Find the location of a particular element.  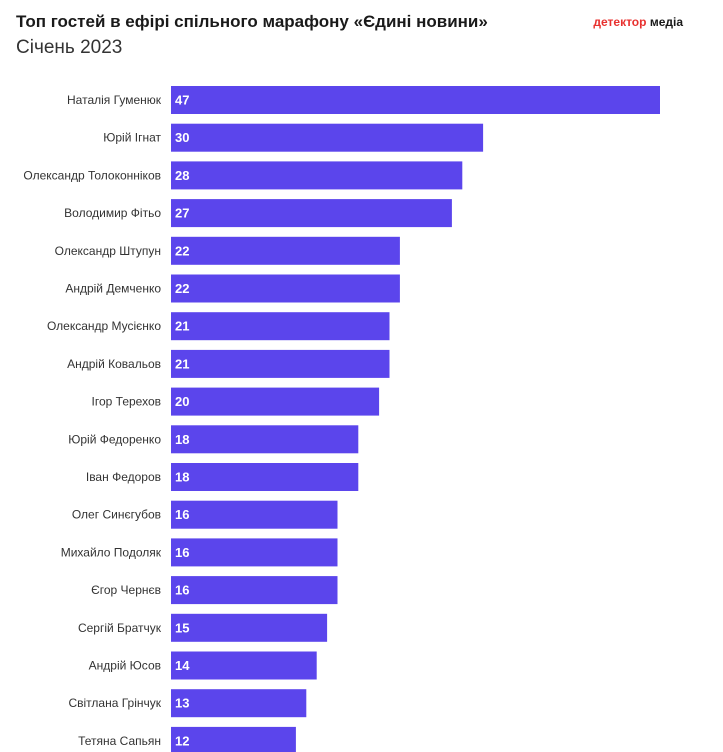

value-label: 20 is located at coordinates (182, 401).